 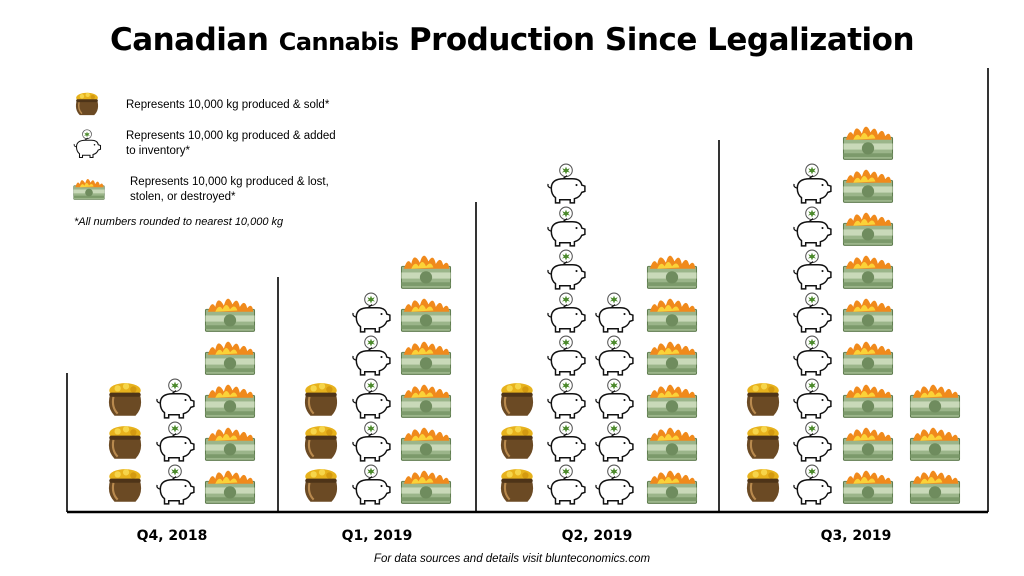 What do you see at coordinates (194, 40) in the screenshot?
I see `title-part-1: Canadian` at bounding box center [194, 40].